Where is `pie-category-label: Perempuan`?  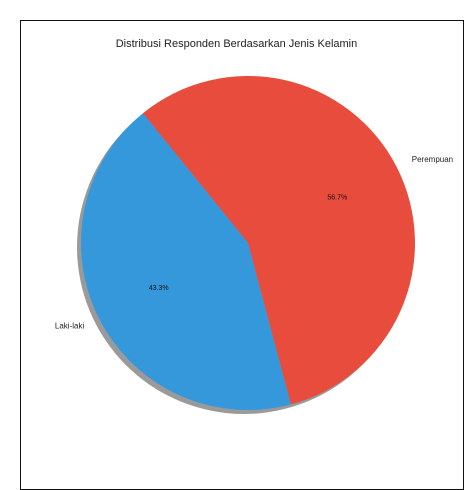
pie-category-label: Perempuan is located at coordinates (432, 159).